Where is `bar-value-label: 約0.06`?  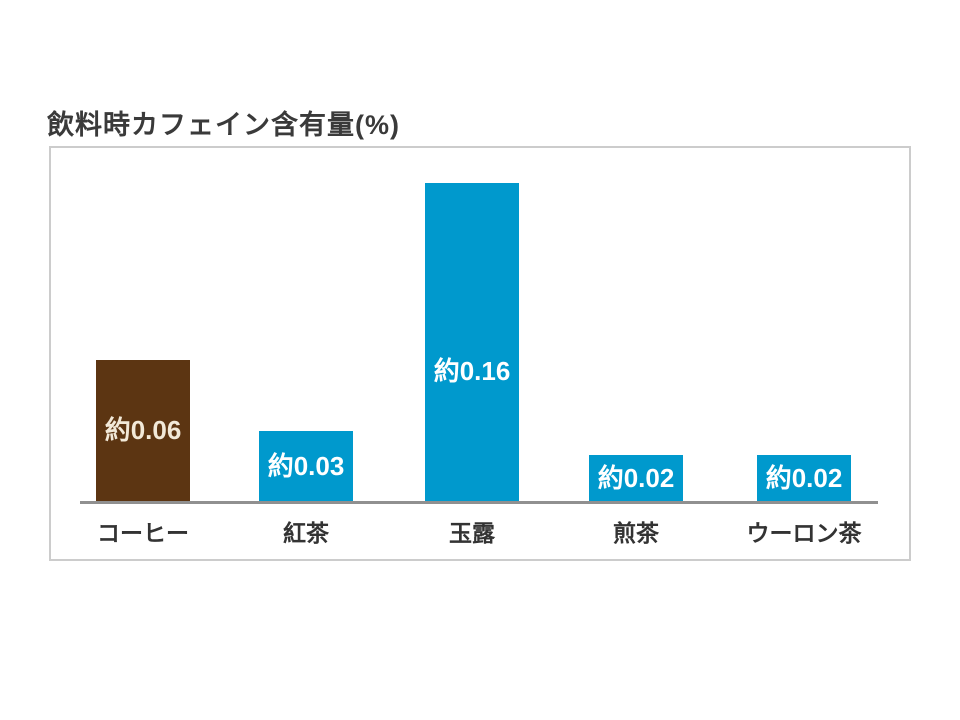 bar-value-label: 約0.06 is located at coordinates (143, 430).